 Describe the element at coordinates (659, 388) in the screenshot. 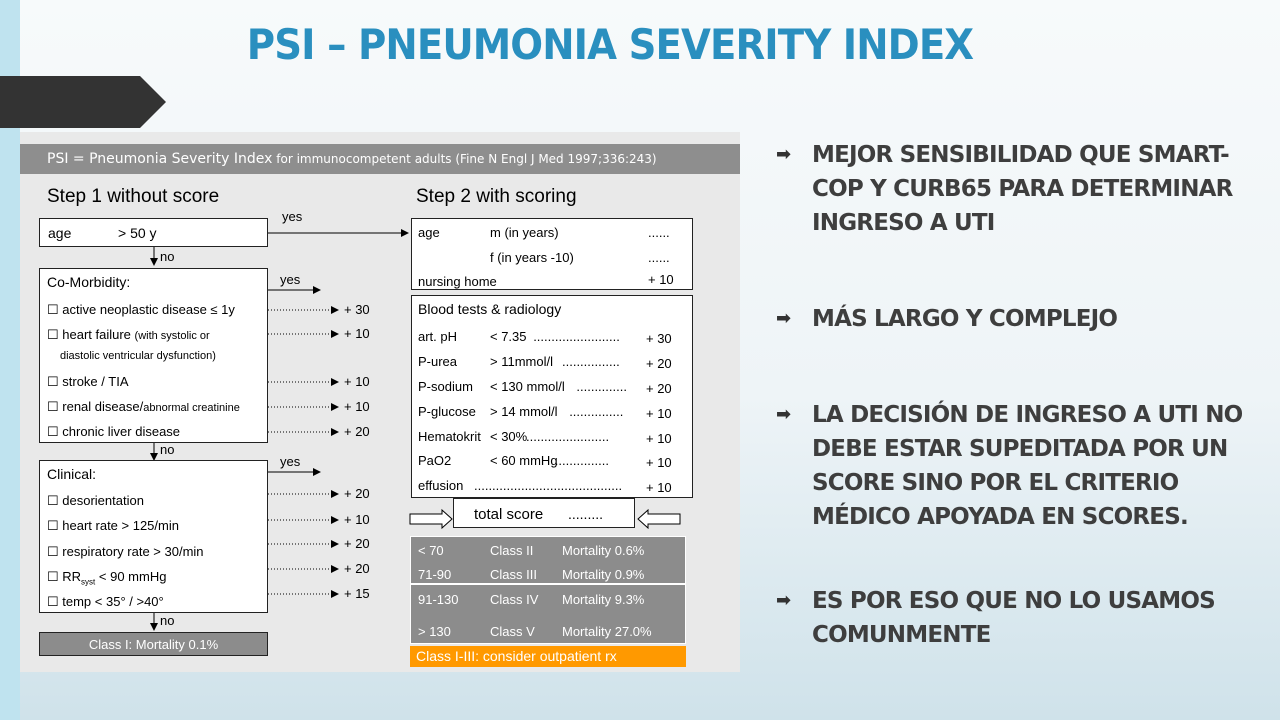

I see `blood-test-points: + 20` at that location.